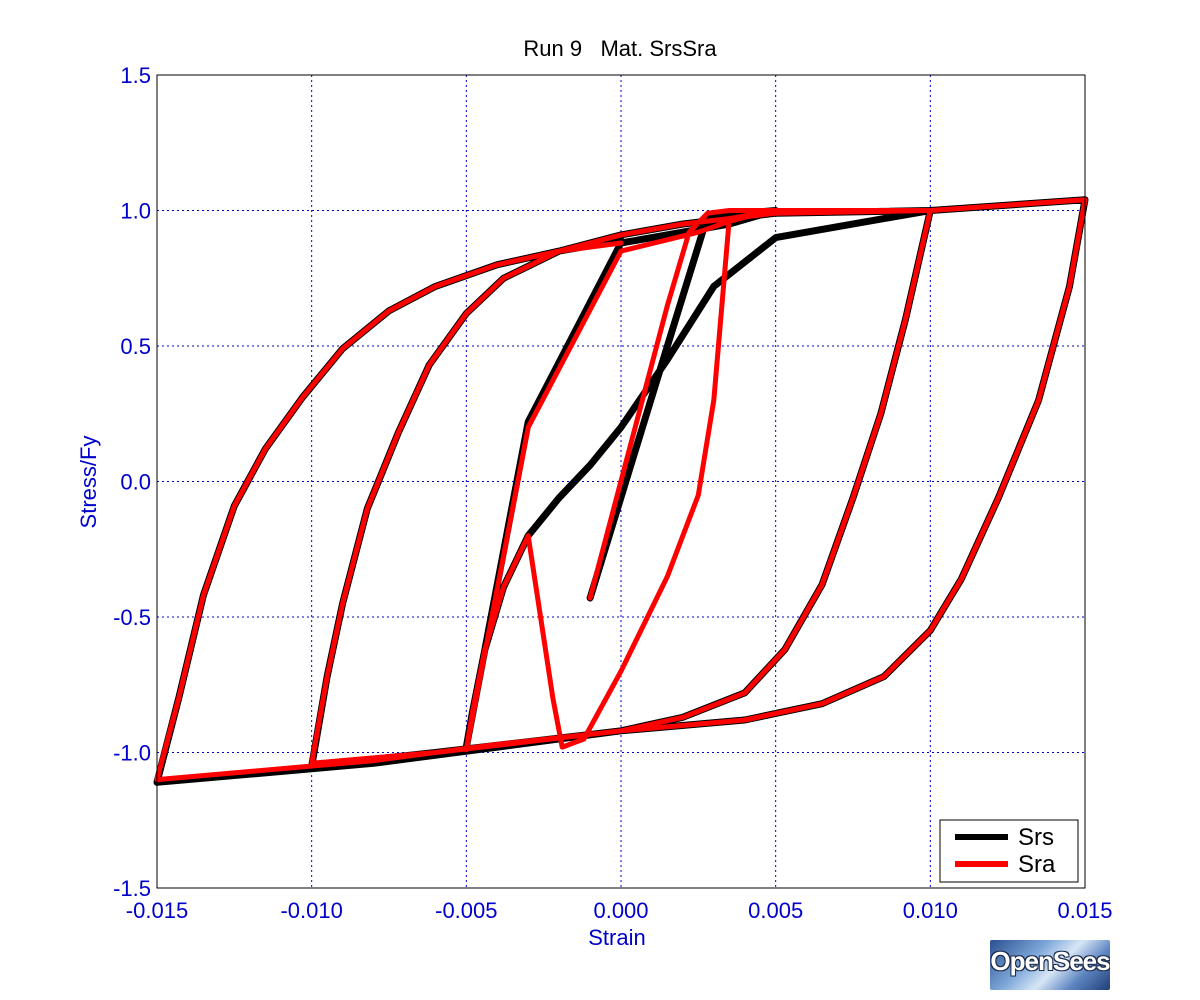 Image resolution: width=1200 pixels, height=1000 pixels. I want to click on x-tick-label: 0.000, so click(620, 910).